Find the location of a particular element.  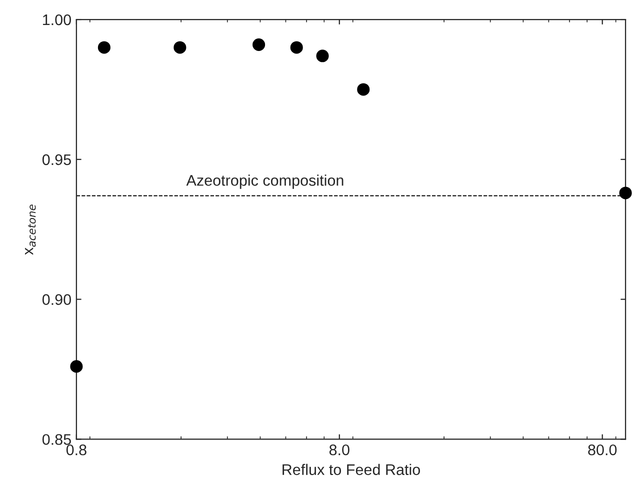

y-axis-title: x$_{acetone}$ is located at coordinates (30, 229).